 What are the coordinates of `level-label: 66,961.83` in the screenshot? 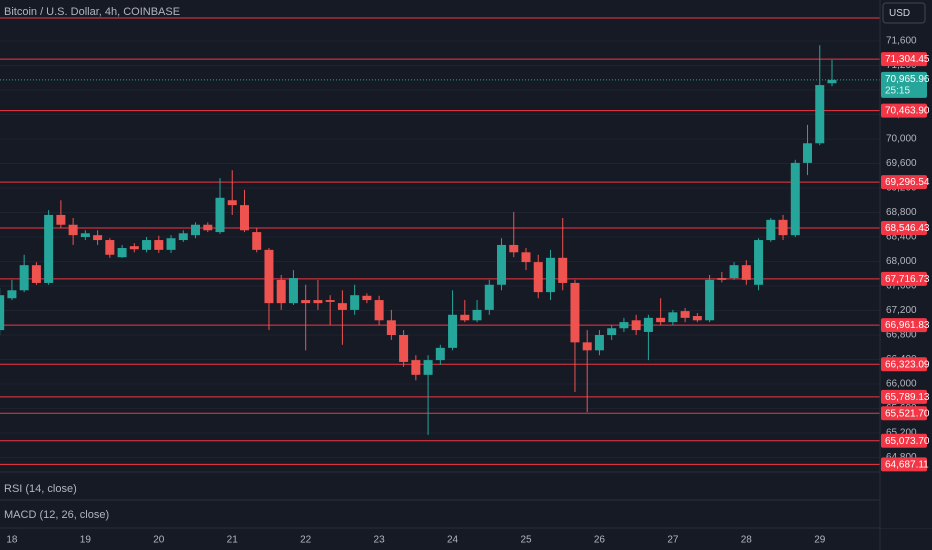 It's located at (907, 325).